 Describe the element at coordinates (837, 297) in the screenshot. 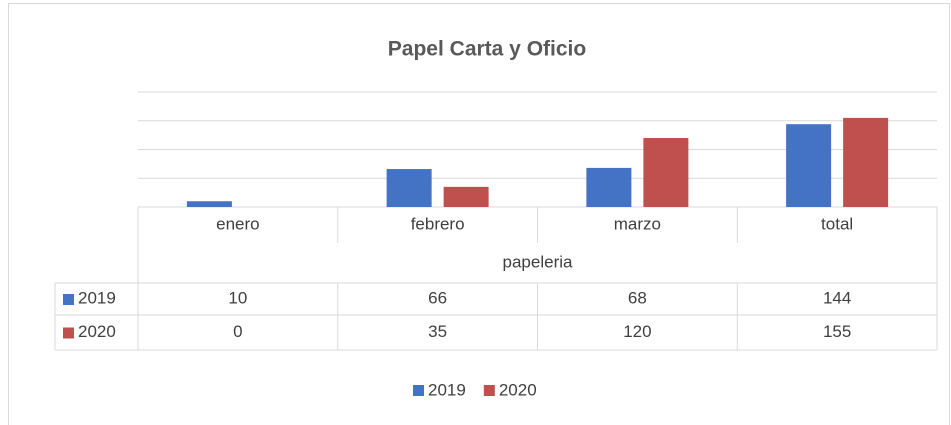

I see `table-value: 144` at that location.